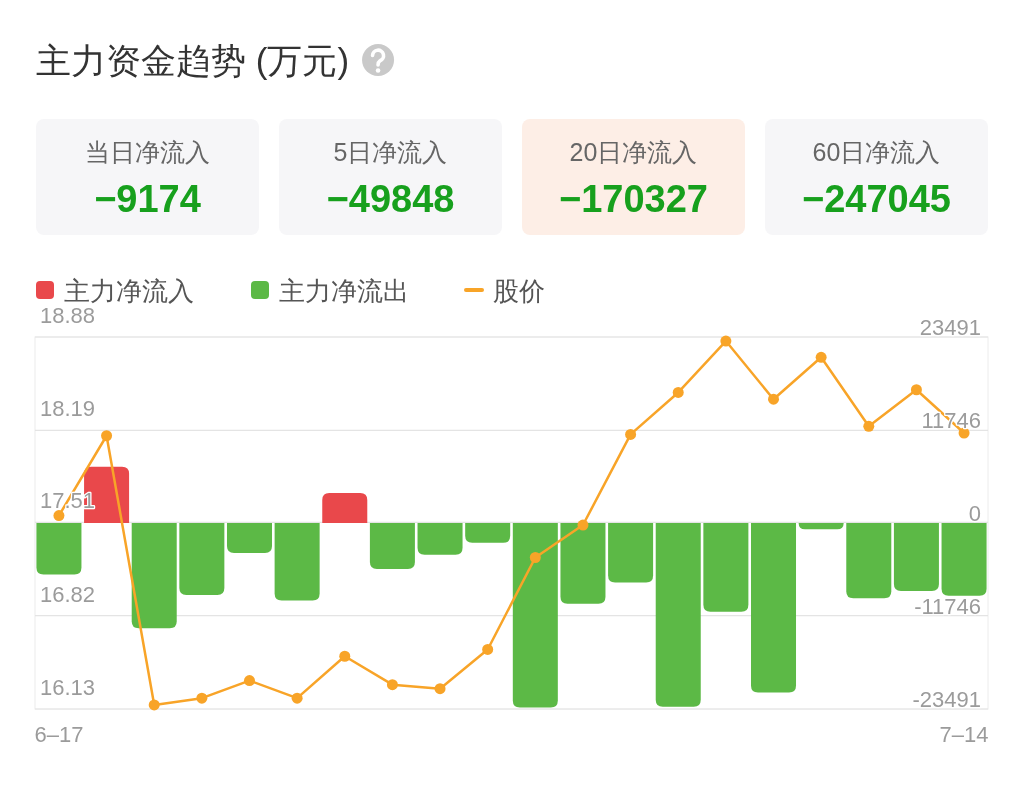 This screenshot has height=811, width=1024. I want to click on category-label: 60日净流入, so click(876, 152).